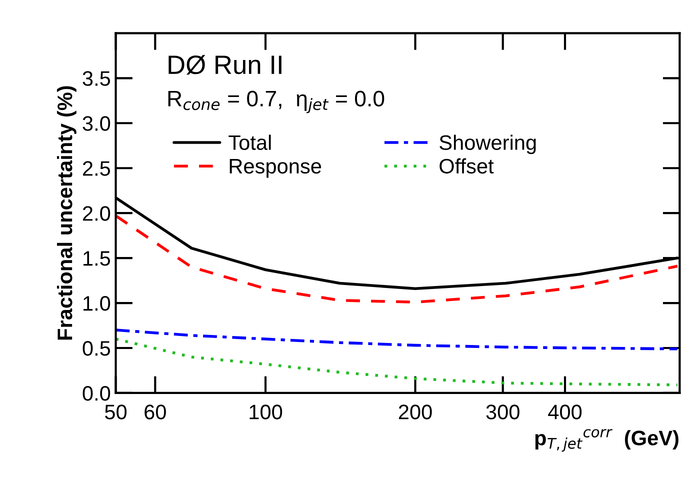 This screenshot has height=481, width=681. What do you see at coordinates (96, 393) in the screenshot?
I see `y-tick-label: 0.0` at bounding box center [96, 393].